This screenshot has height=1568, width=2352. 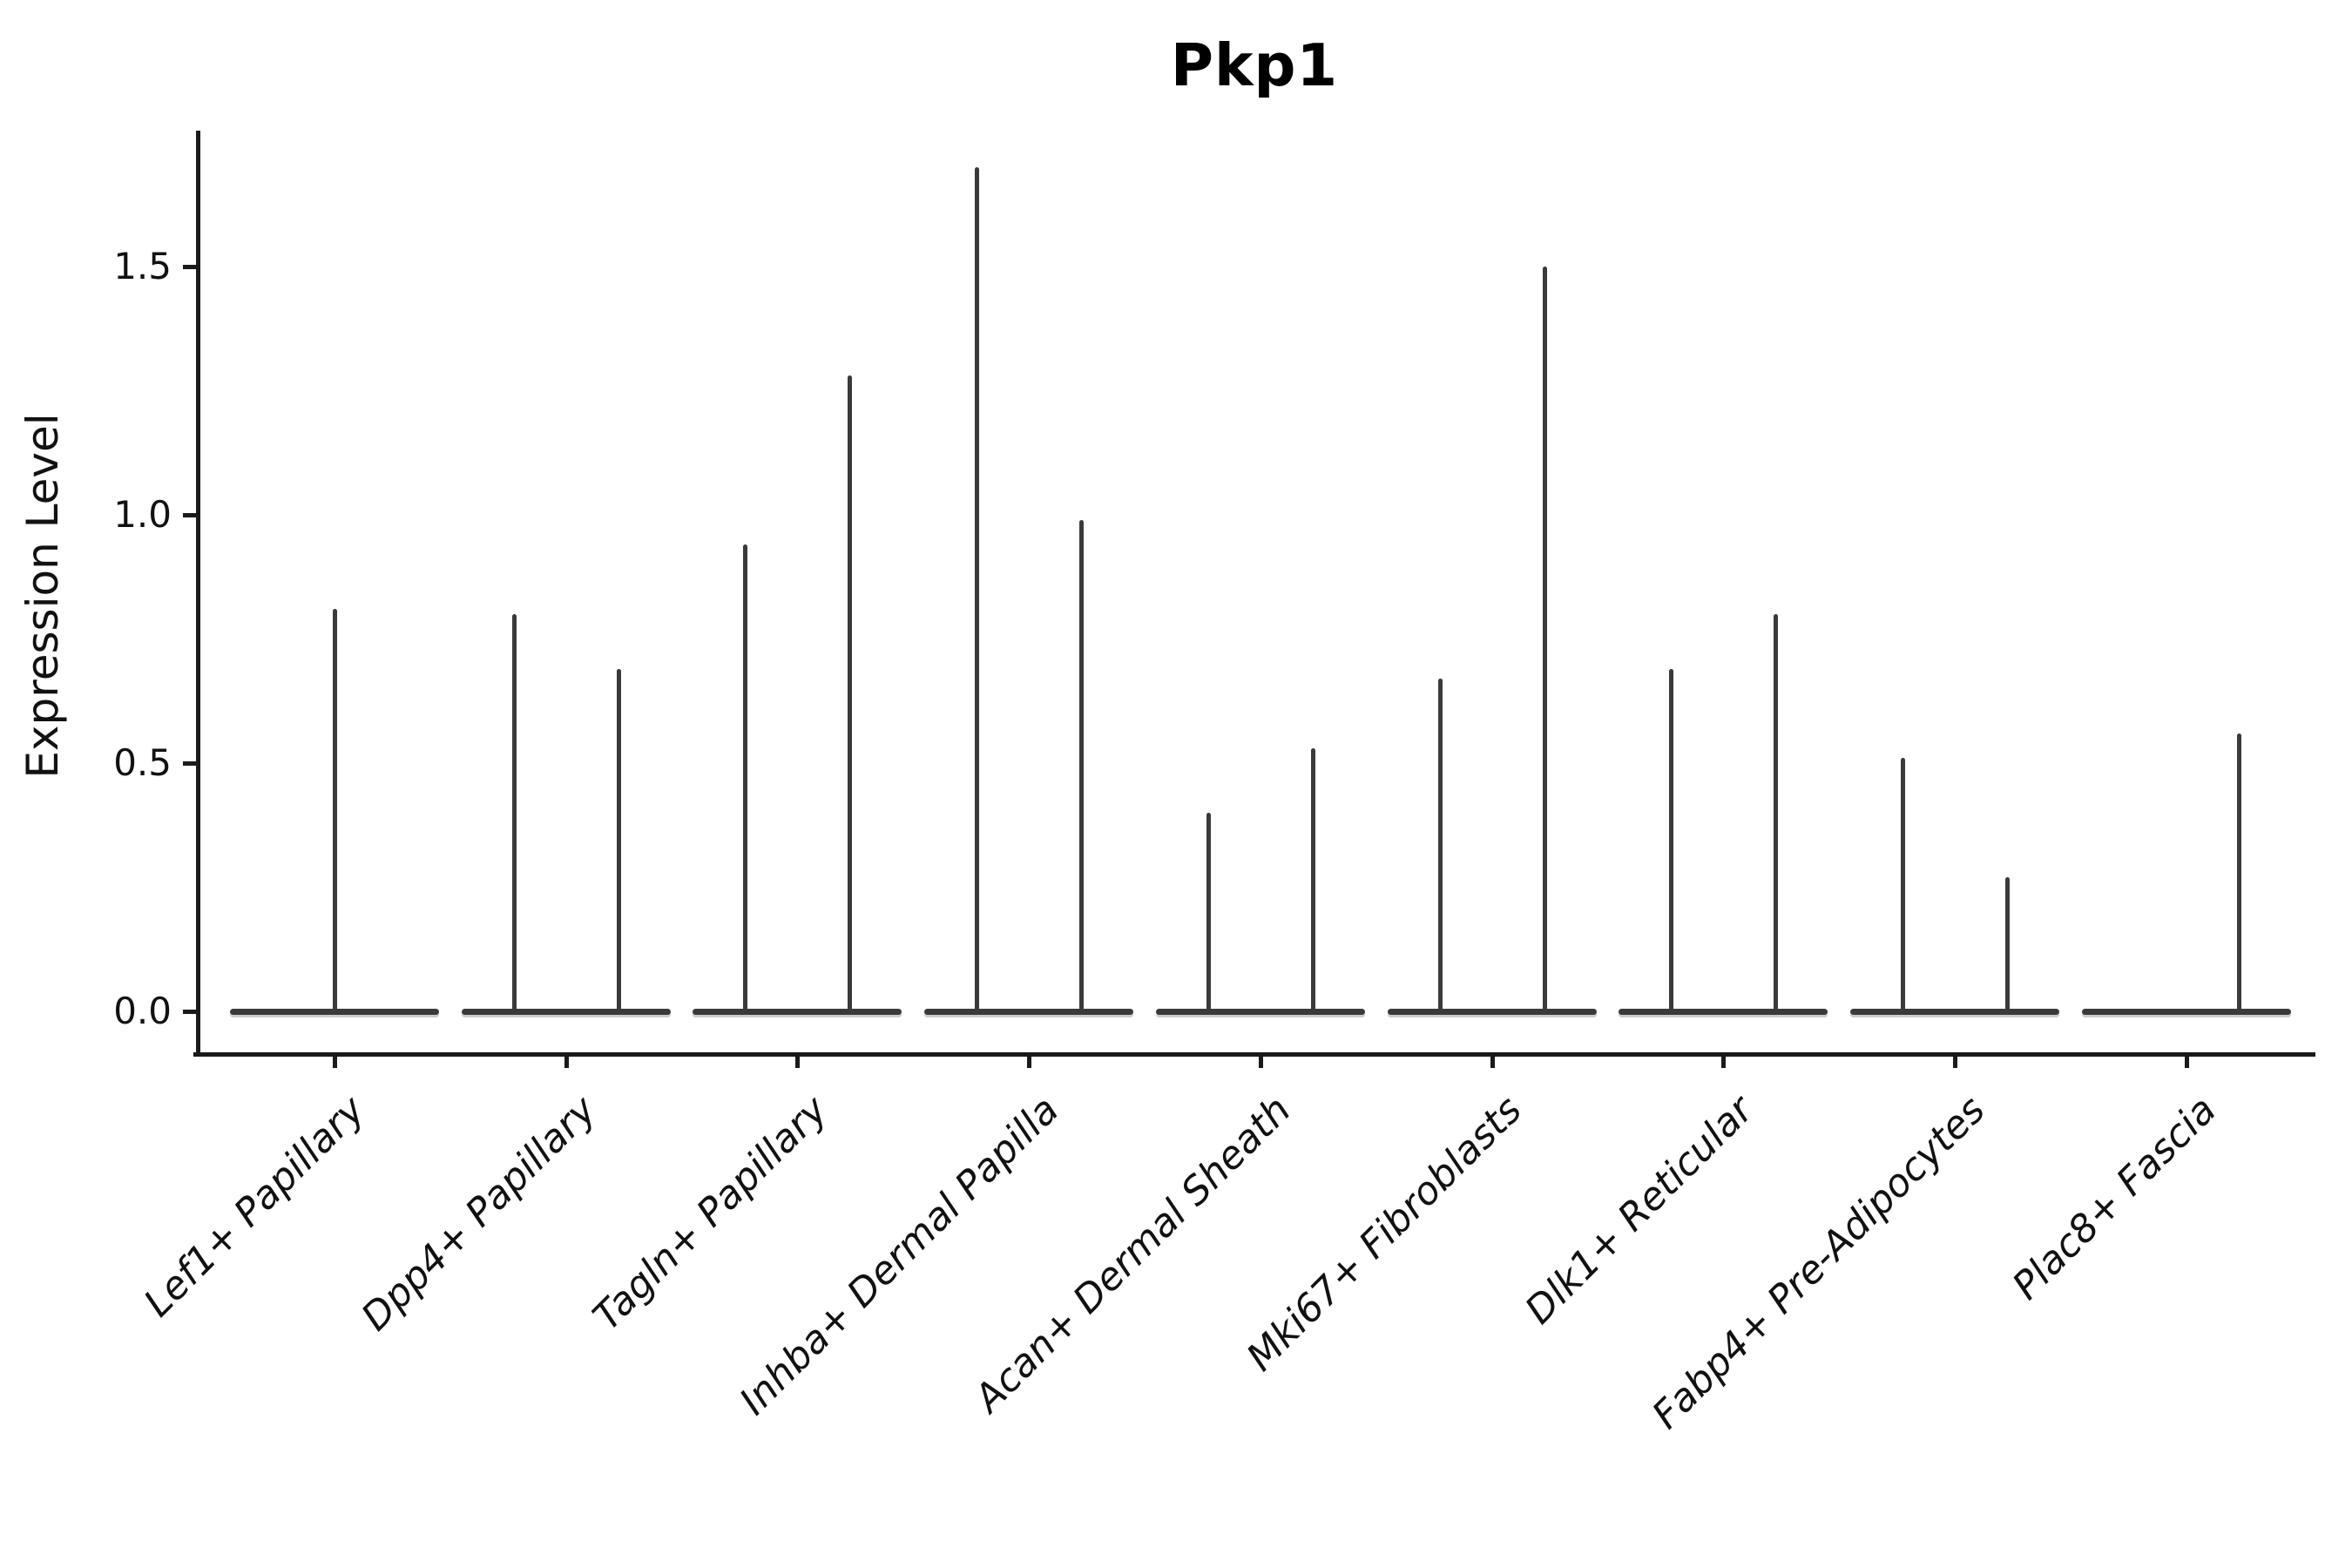 What do you see at coordinates (255, 1206) in the screenshot?
I see `x-tick-label: Lef1+ Papillary` at bounding box center [255, 1206].